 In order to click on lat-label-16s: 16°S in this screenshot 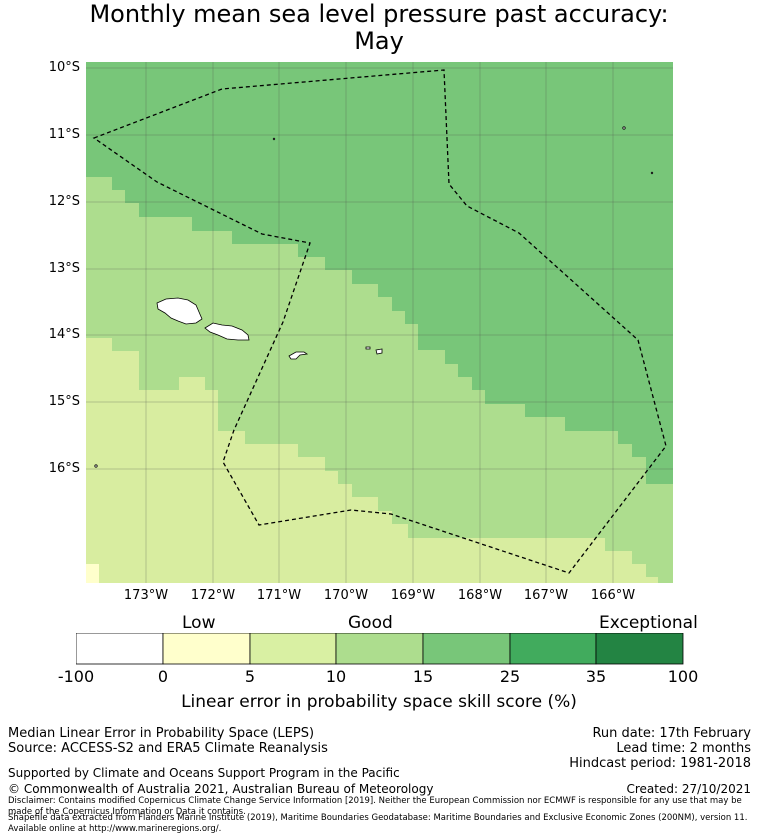, I will do `click(64, 468)`.